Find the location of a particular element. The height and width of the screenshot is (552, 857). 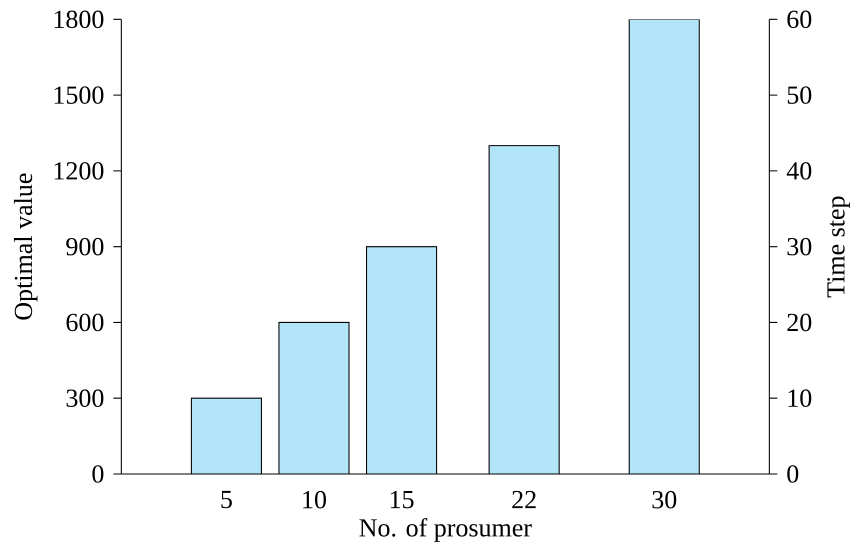

y-tick-label: 600 is located at coordinates (85, 323).